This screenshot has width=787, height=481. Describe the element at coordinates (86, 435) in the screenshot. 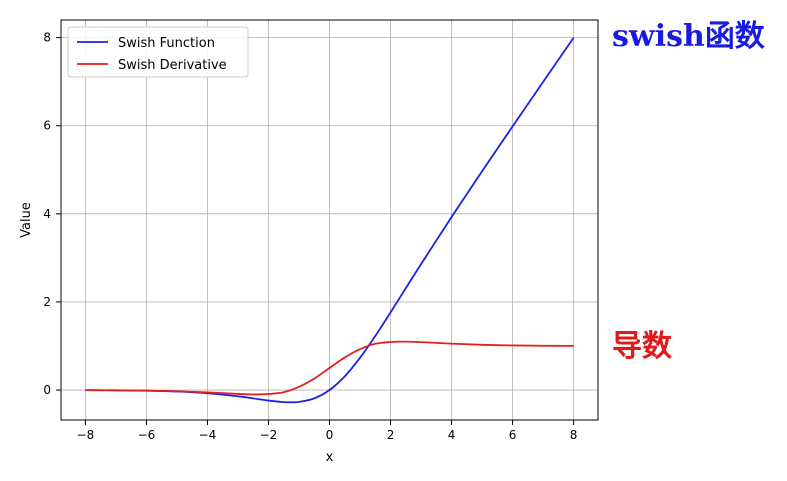

I see `x-tick-label: −8` at that location.